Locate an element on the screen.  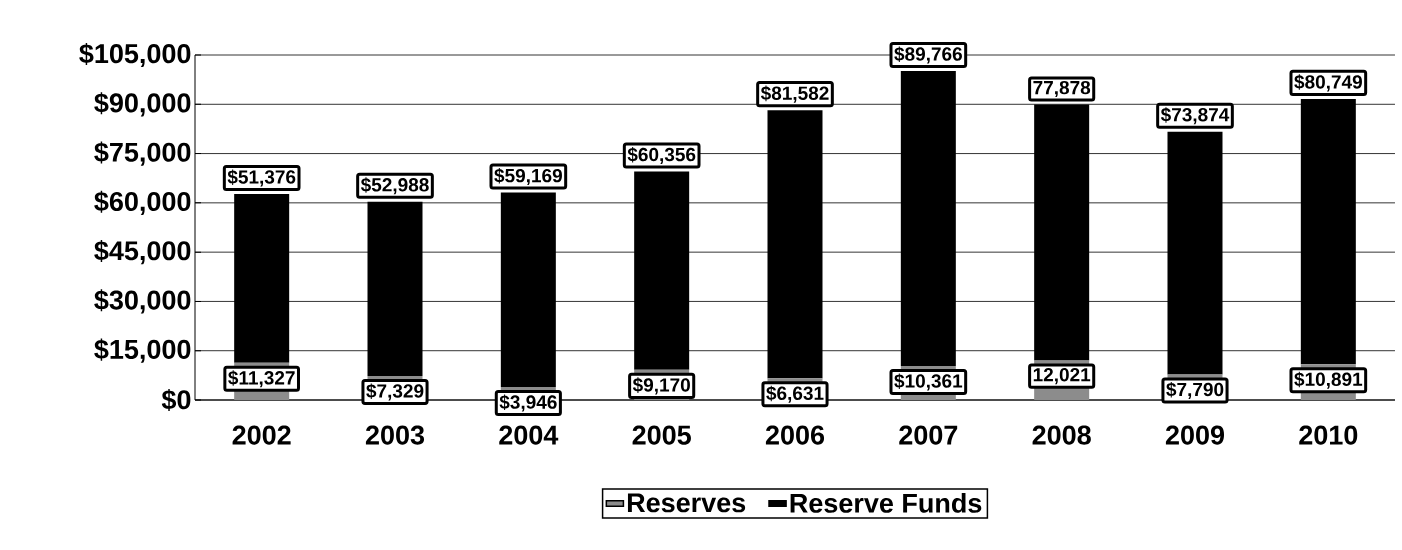
data-label: $9,170 is located at coordinates (661, 386).